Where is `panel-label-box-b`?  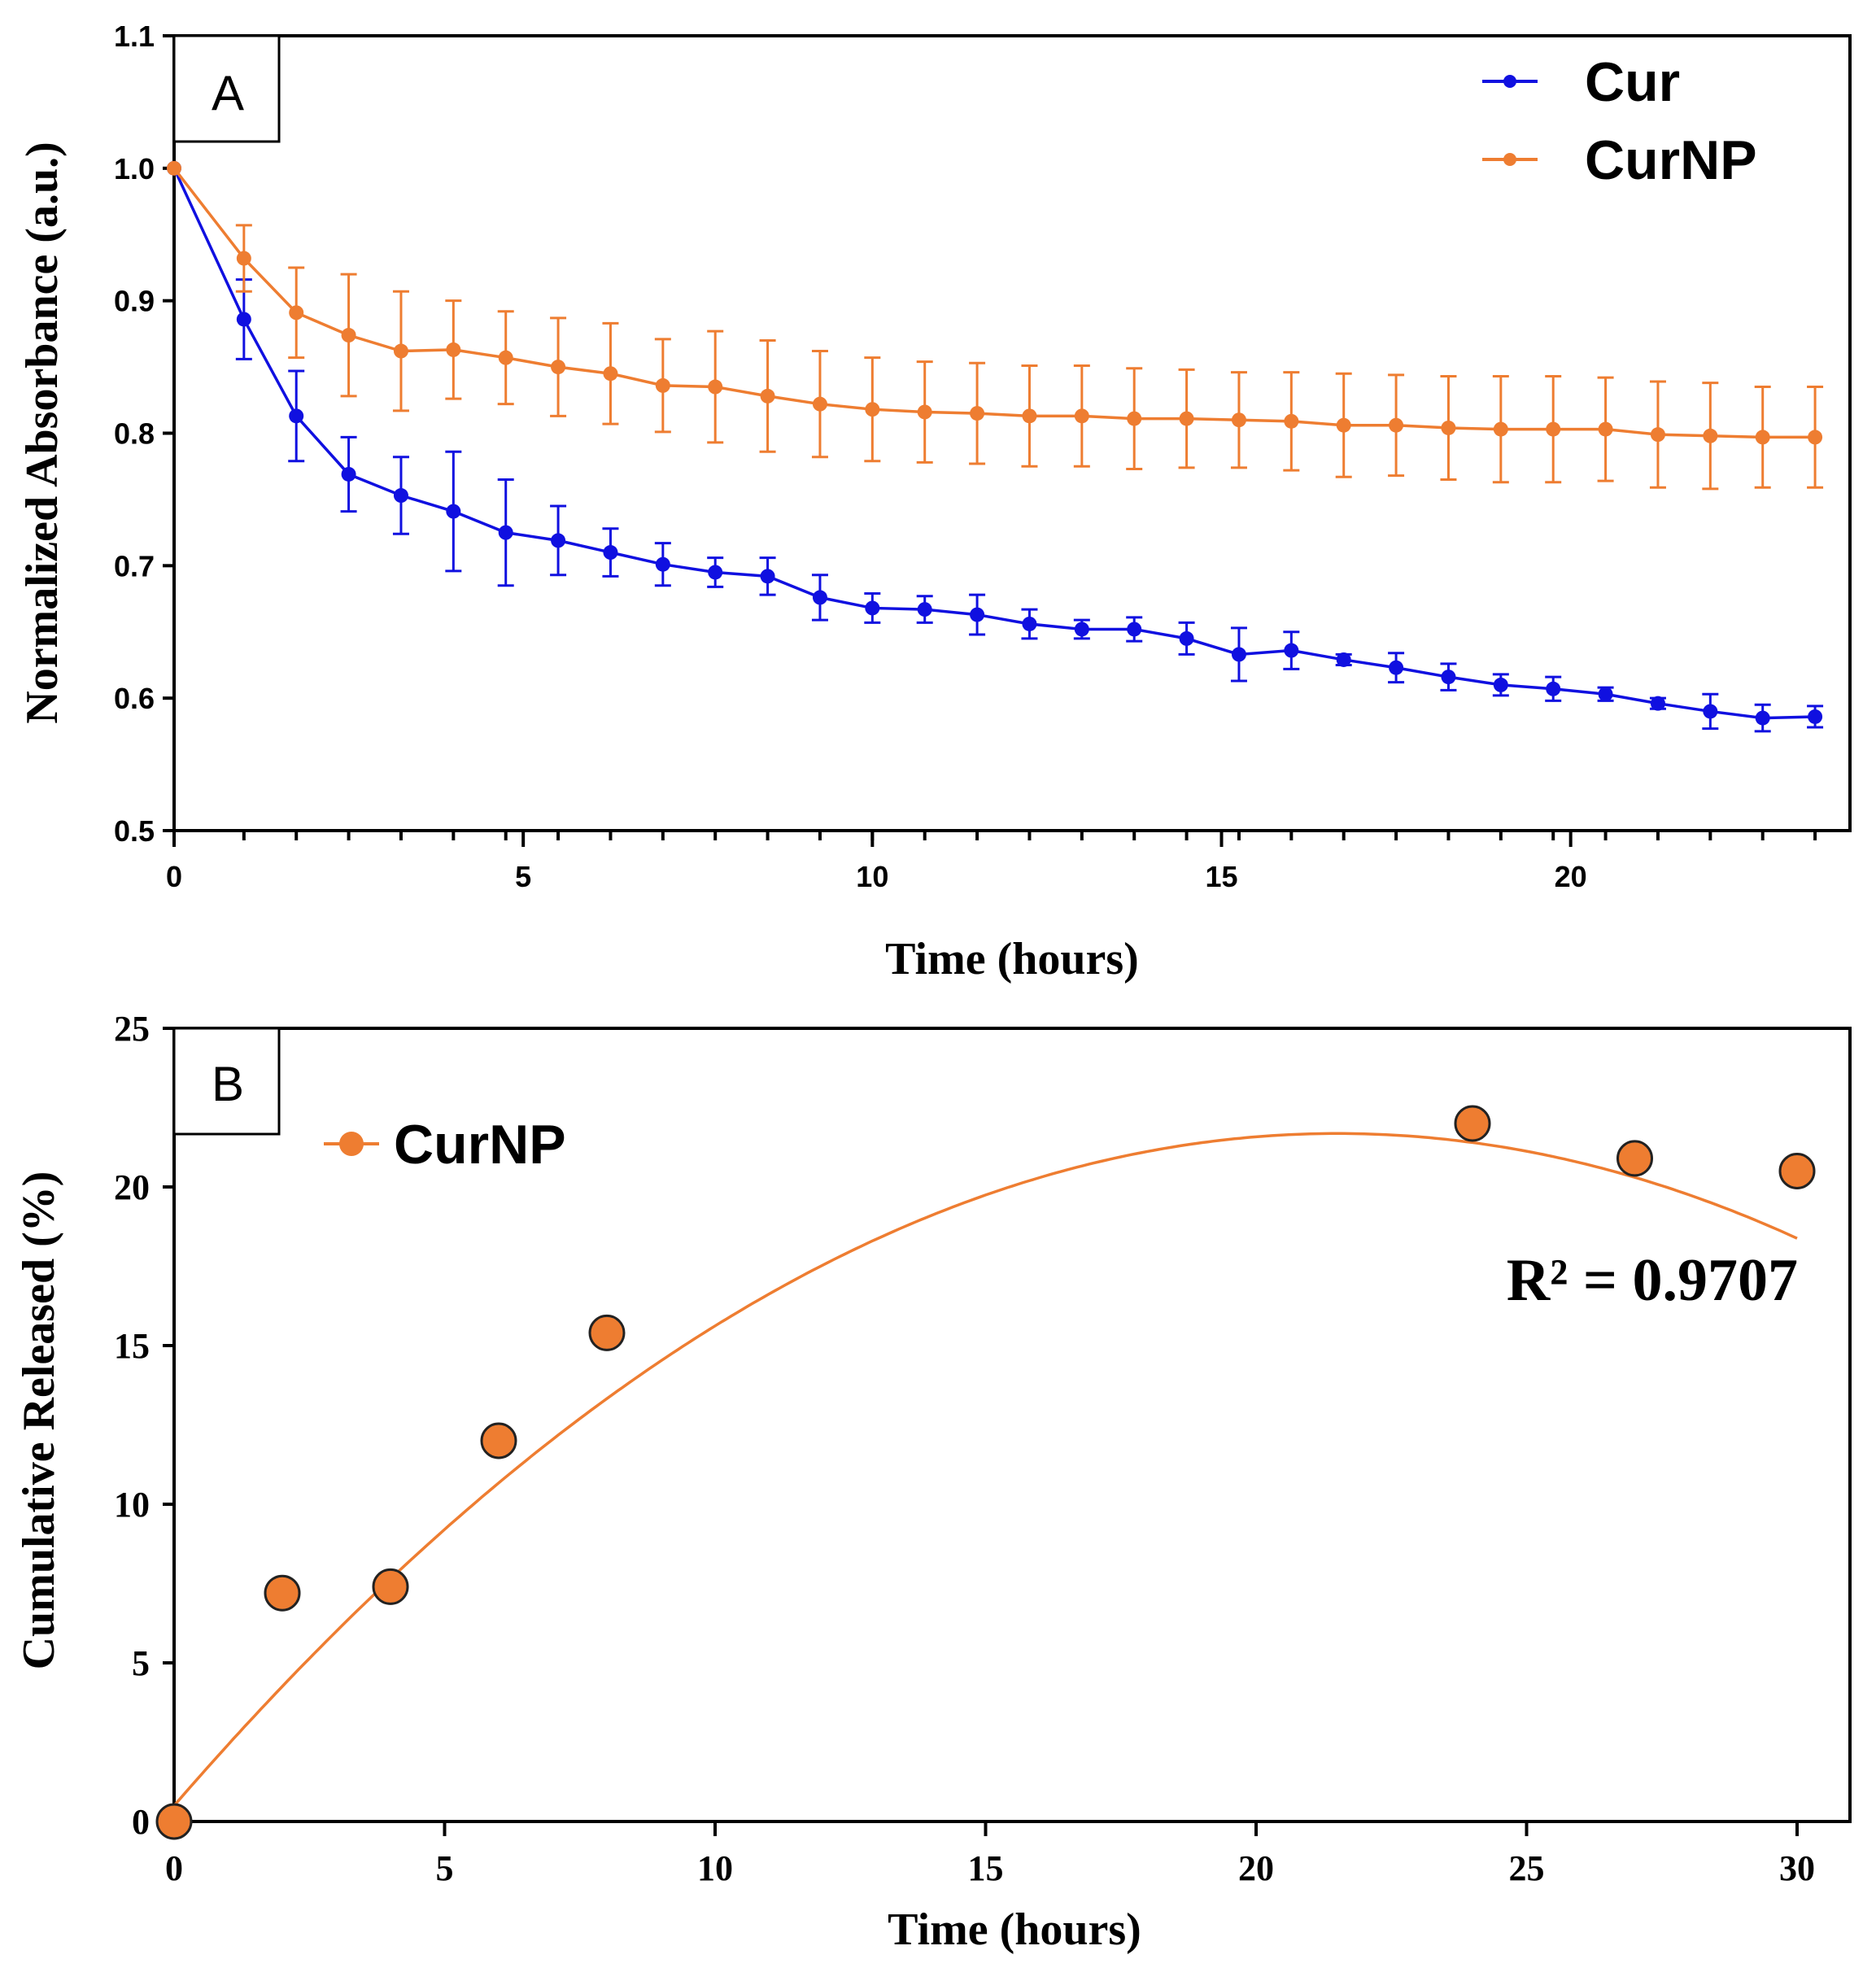 panel-label-box-b is located at coordinates (226, 1082).